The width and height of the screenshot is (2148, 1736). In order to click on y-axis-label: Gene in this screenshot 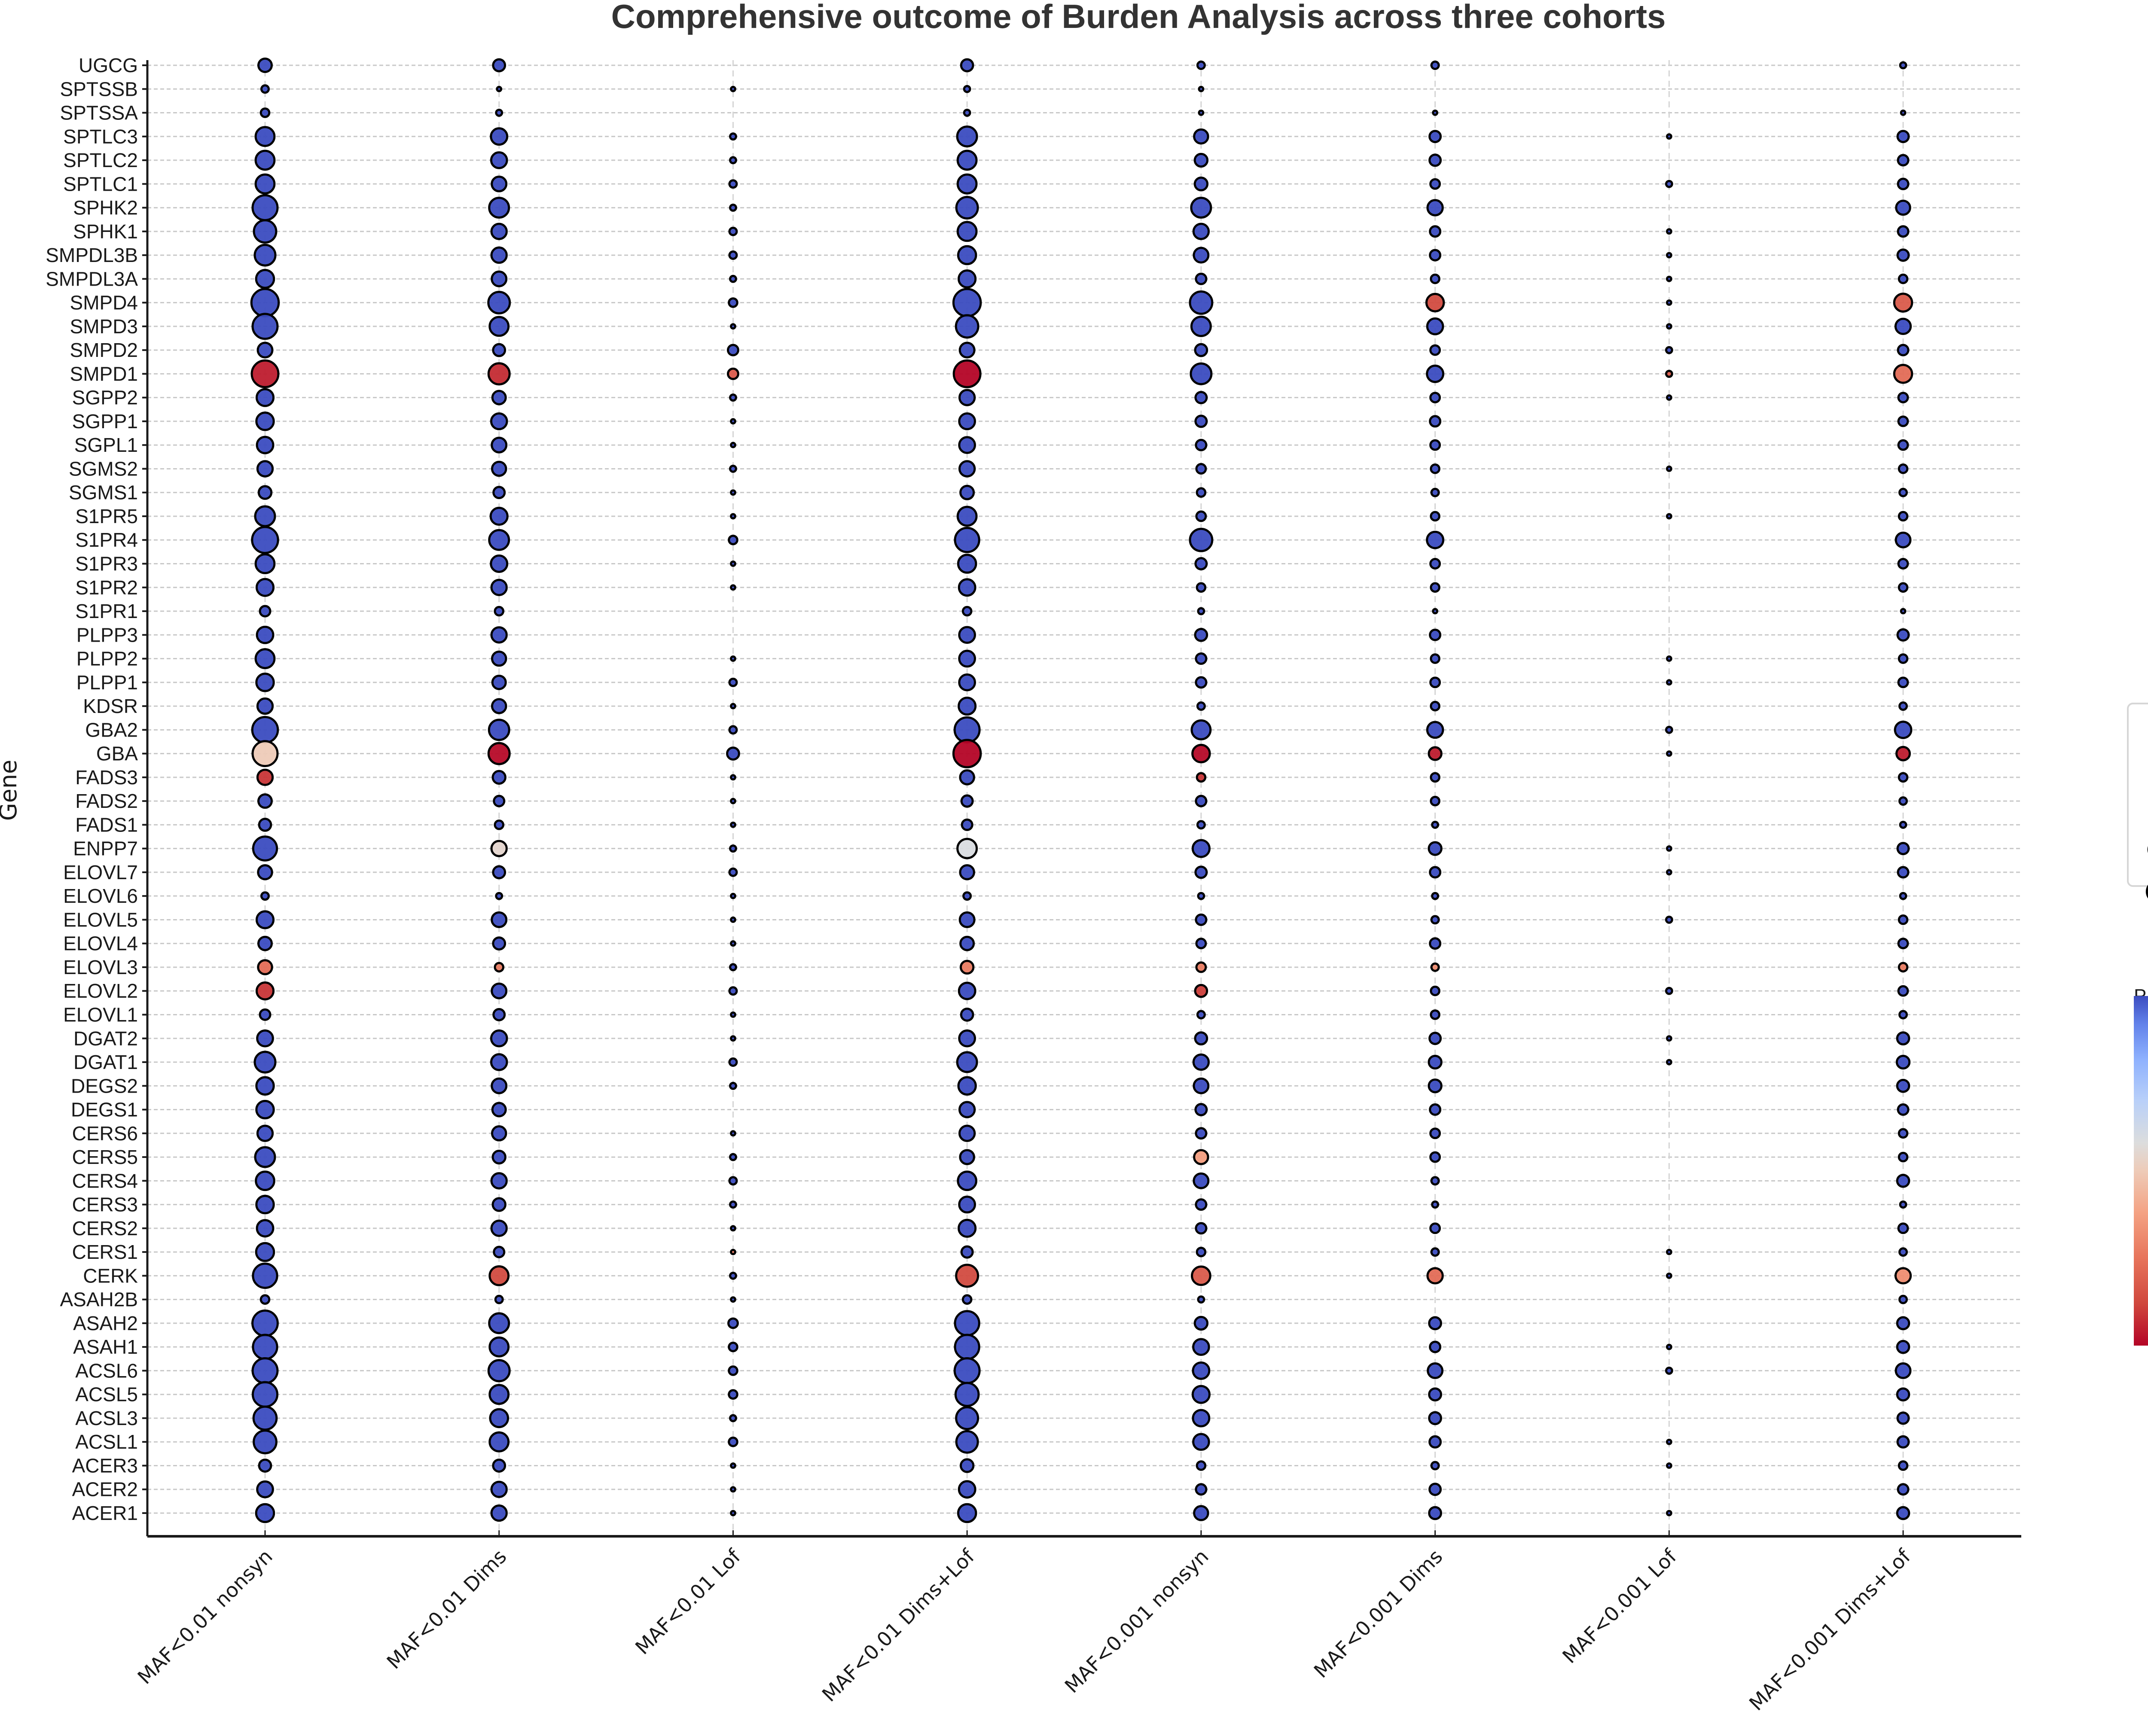, I will do `click(11, 790)`.